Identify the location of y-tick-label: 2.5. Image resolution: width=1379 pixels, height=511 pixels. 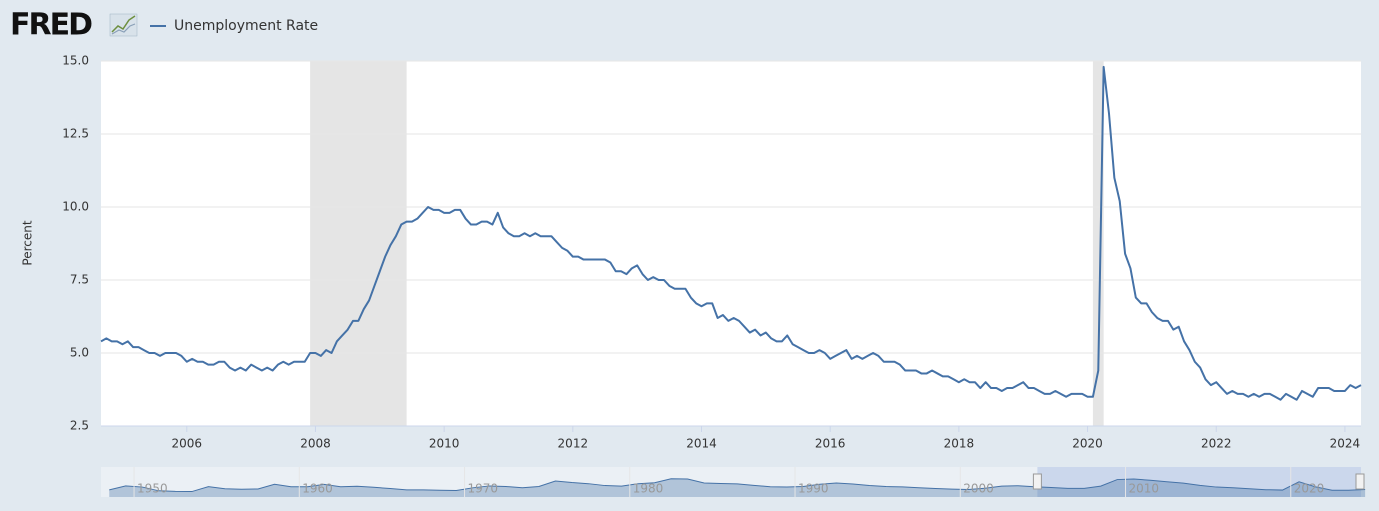
(79, 426).